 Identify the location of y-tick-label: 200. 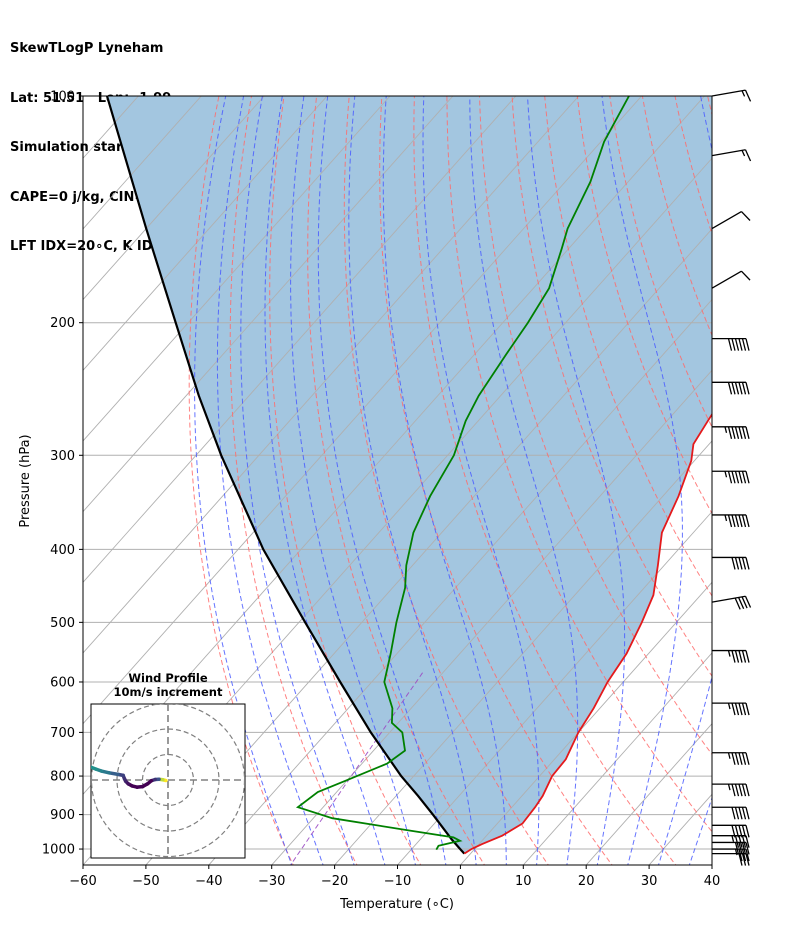
(62, 323).